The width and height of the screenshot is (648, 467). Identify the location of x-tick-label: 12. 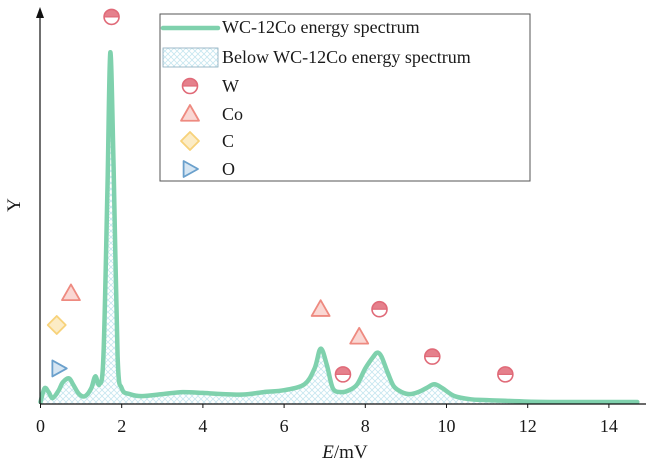
(528, 426).